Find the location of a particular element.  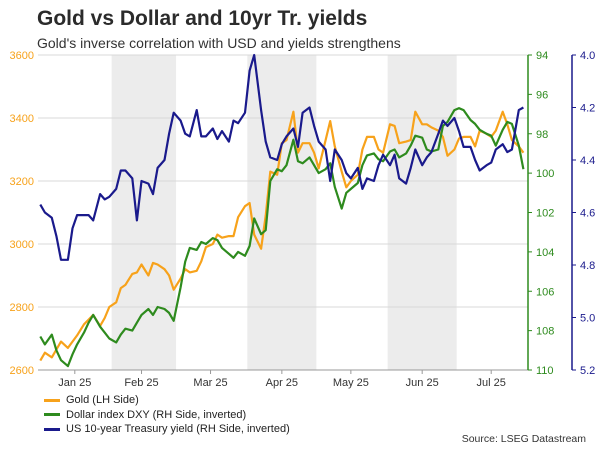

yield-tick-label: 4.0 is located at coordinates (587, 56).